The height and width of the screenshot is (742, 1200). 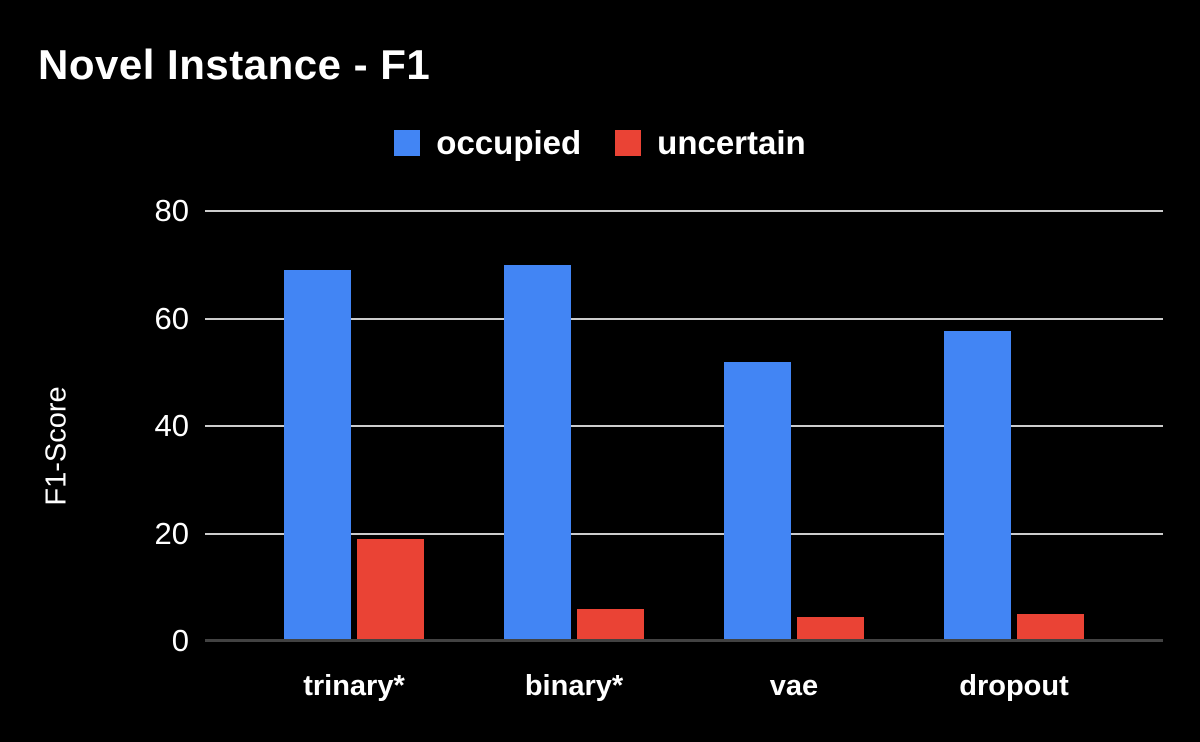 What do you see at coordinates (628, 143) in the screenshot?
I see `uncertain-swatch-icon` at bounding box center [628, 143].